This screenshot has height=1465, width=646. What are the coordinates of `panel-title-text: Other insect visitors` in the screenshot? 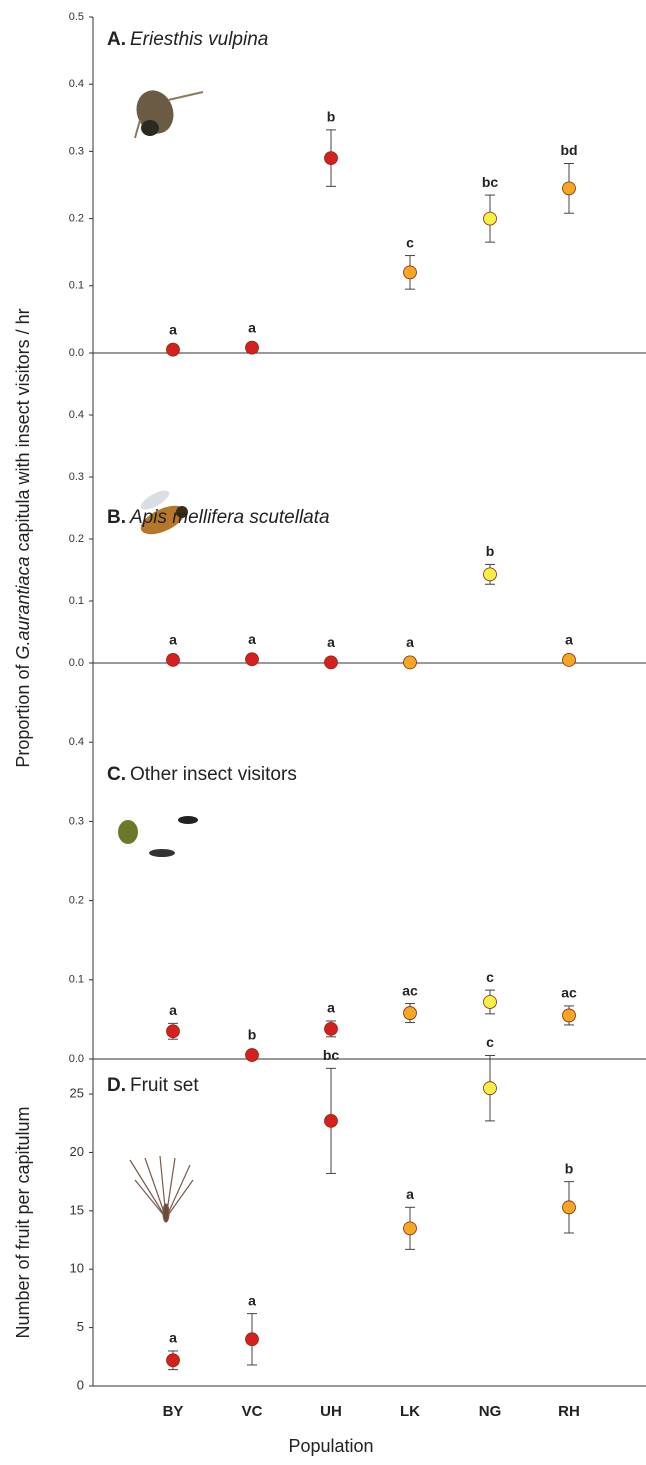 It's located at (213, 774).